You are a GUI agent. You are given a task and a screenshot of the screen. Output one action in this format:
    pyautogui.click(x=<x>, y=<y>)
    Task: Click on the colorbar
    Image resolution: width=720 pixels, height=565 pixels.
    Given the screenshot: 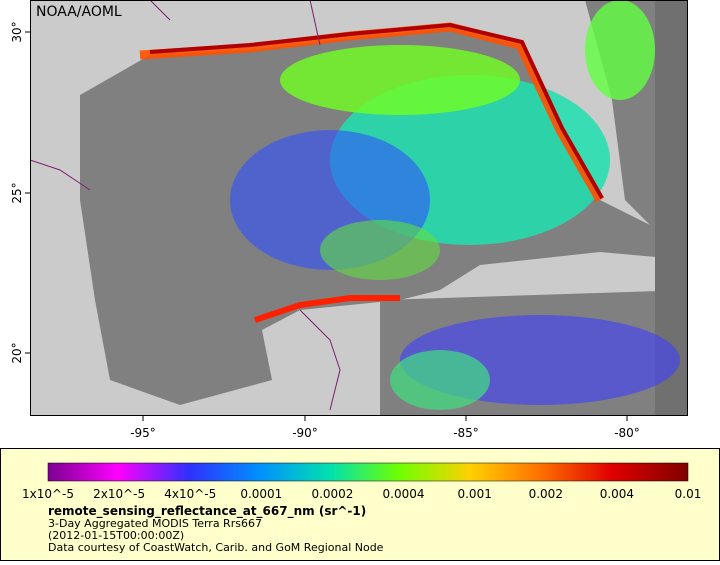 What is the action you would take?
    pyautogui.click(x=368, y=472)
    